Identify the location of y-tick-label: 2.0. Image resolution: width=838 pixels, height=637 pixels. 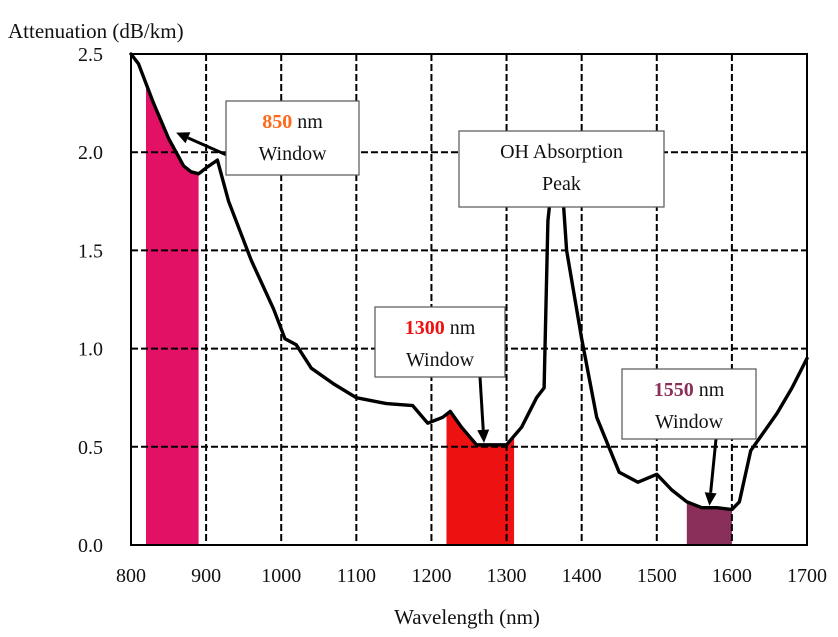
(90, 153).